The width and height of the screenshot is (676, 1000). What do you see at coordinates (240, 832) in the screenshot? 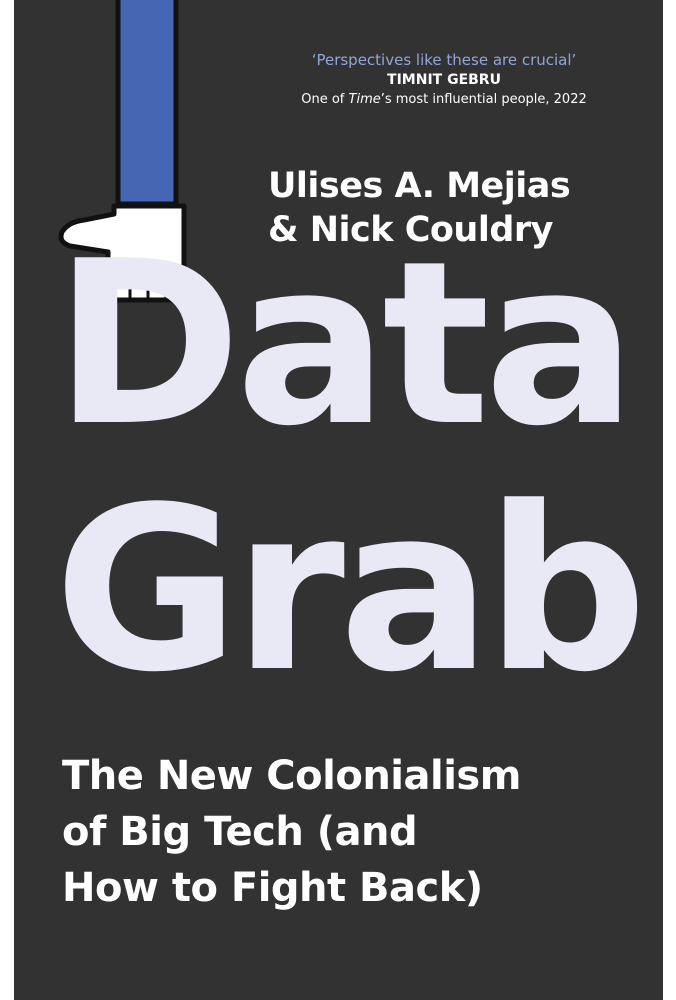
I see `subtitle-line-2: of Big Tech (and` at bounding box center [240, 832].